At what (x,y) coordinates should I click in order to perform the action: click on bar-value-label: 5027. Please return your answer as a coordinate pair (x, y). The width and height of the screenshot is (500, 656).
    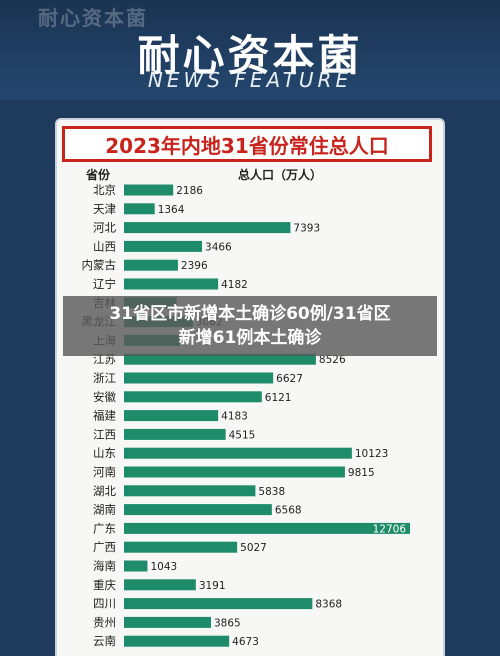
    Looking at the image, I should click on (253, 548).